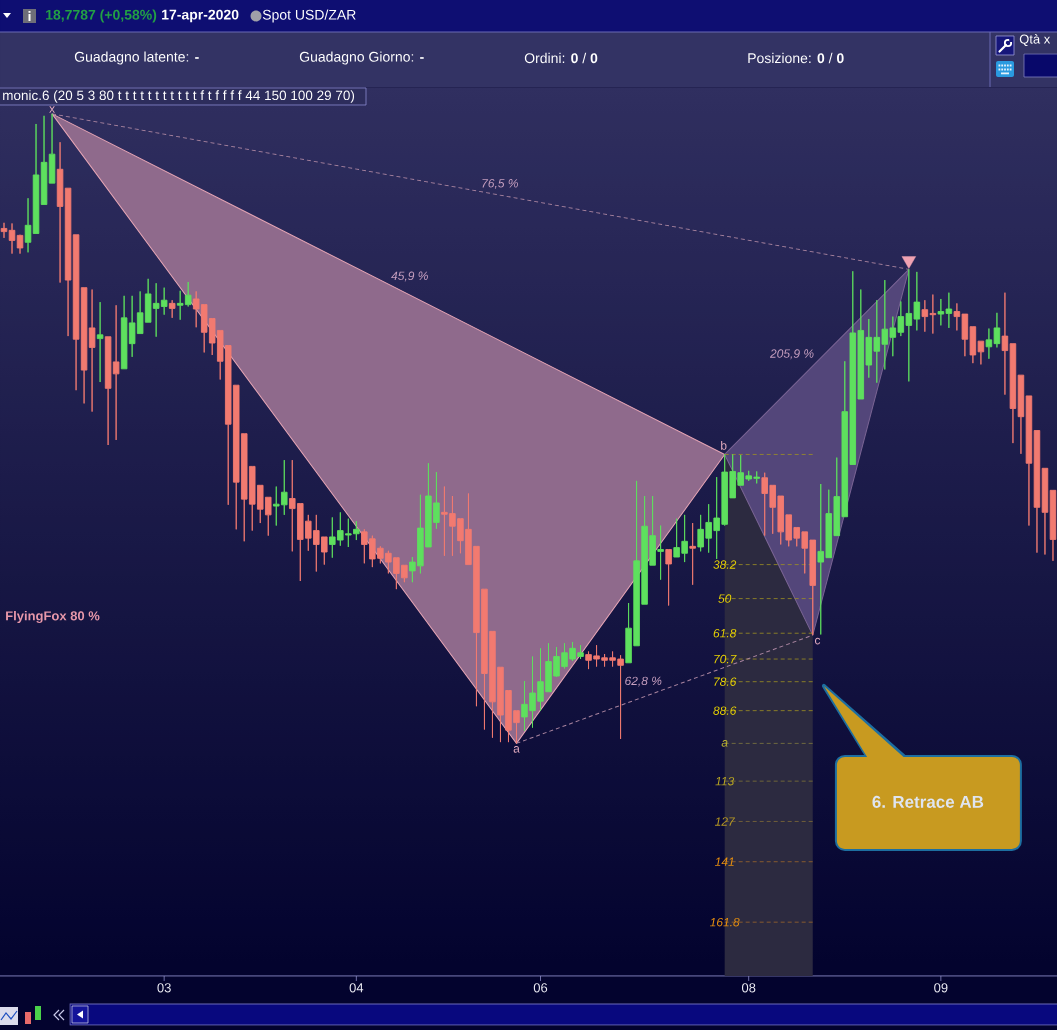 The image size is (1057, 1030). I want to click on text: Guadagno latente: -, so click(136, 58).